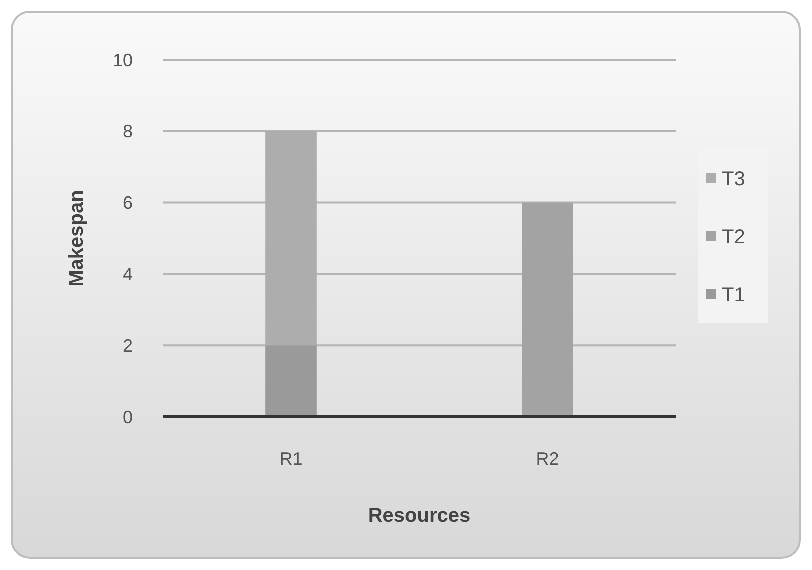  I want to click on x-tick-label: R2, so click(548, 459).